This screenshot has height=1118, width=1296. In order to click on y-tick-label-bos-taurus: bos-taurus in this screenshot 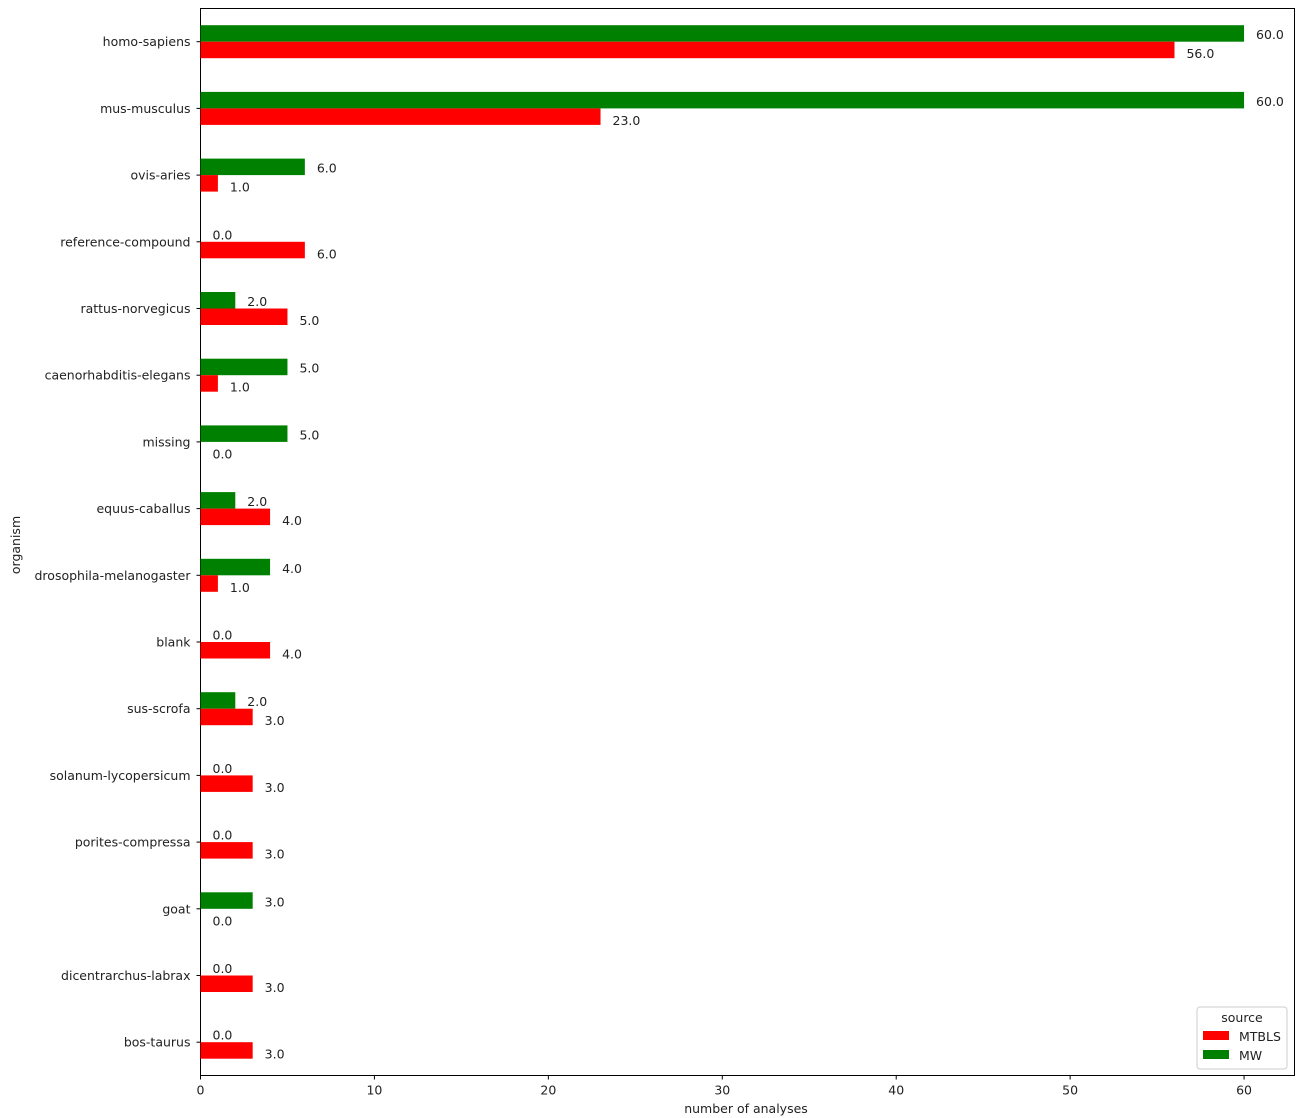, I will do `click(157, 1042)`.